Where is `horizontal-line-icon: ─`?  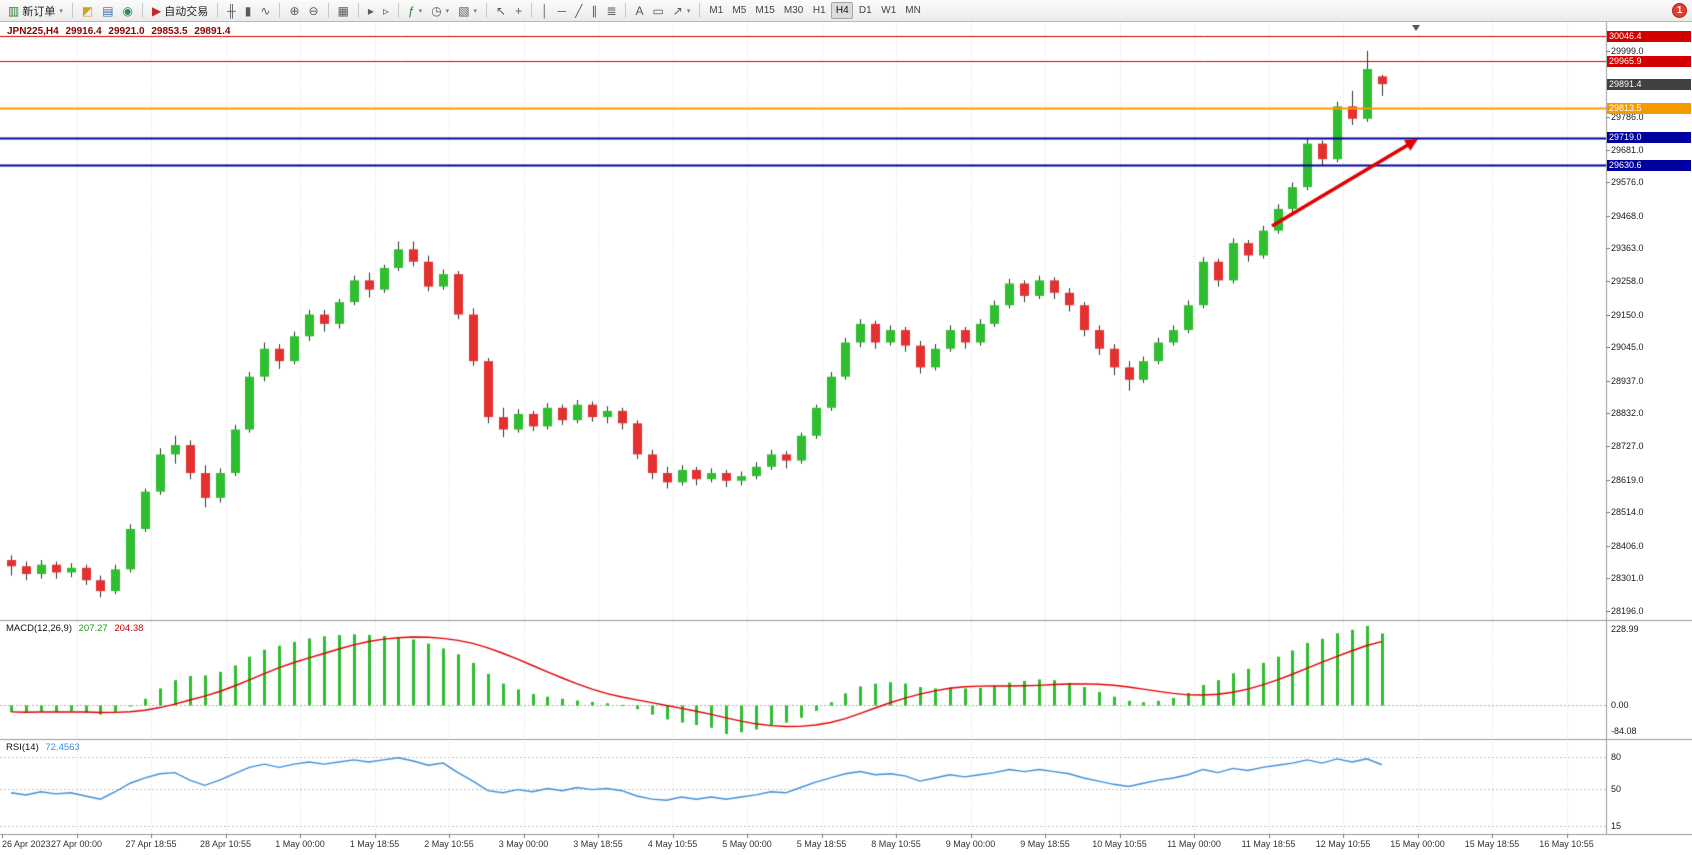 horizontal-line-icon: ─ is located at coordinates (562, 10).